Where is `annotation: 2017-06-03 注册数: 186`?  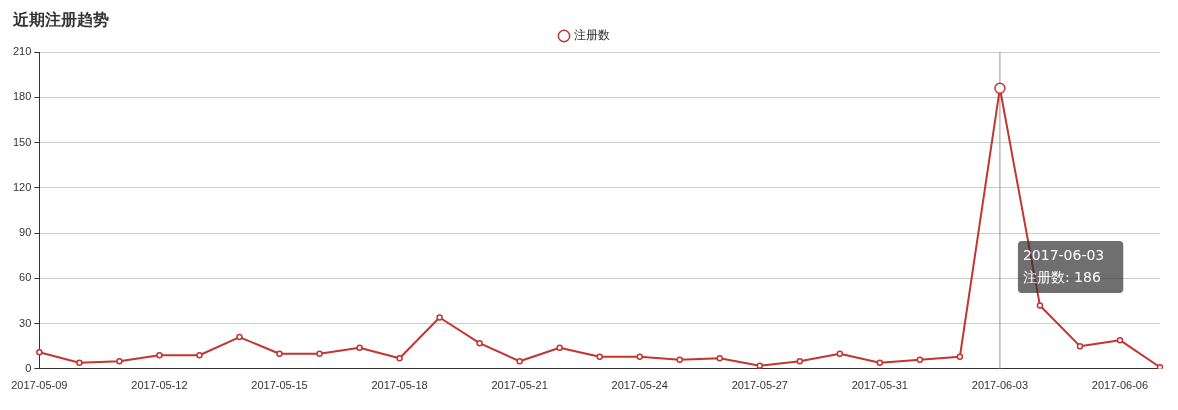 annotation: 2017-06-03 注册数: 186 is located at coordinates (1063, 265).